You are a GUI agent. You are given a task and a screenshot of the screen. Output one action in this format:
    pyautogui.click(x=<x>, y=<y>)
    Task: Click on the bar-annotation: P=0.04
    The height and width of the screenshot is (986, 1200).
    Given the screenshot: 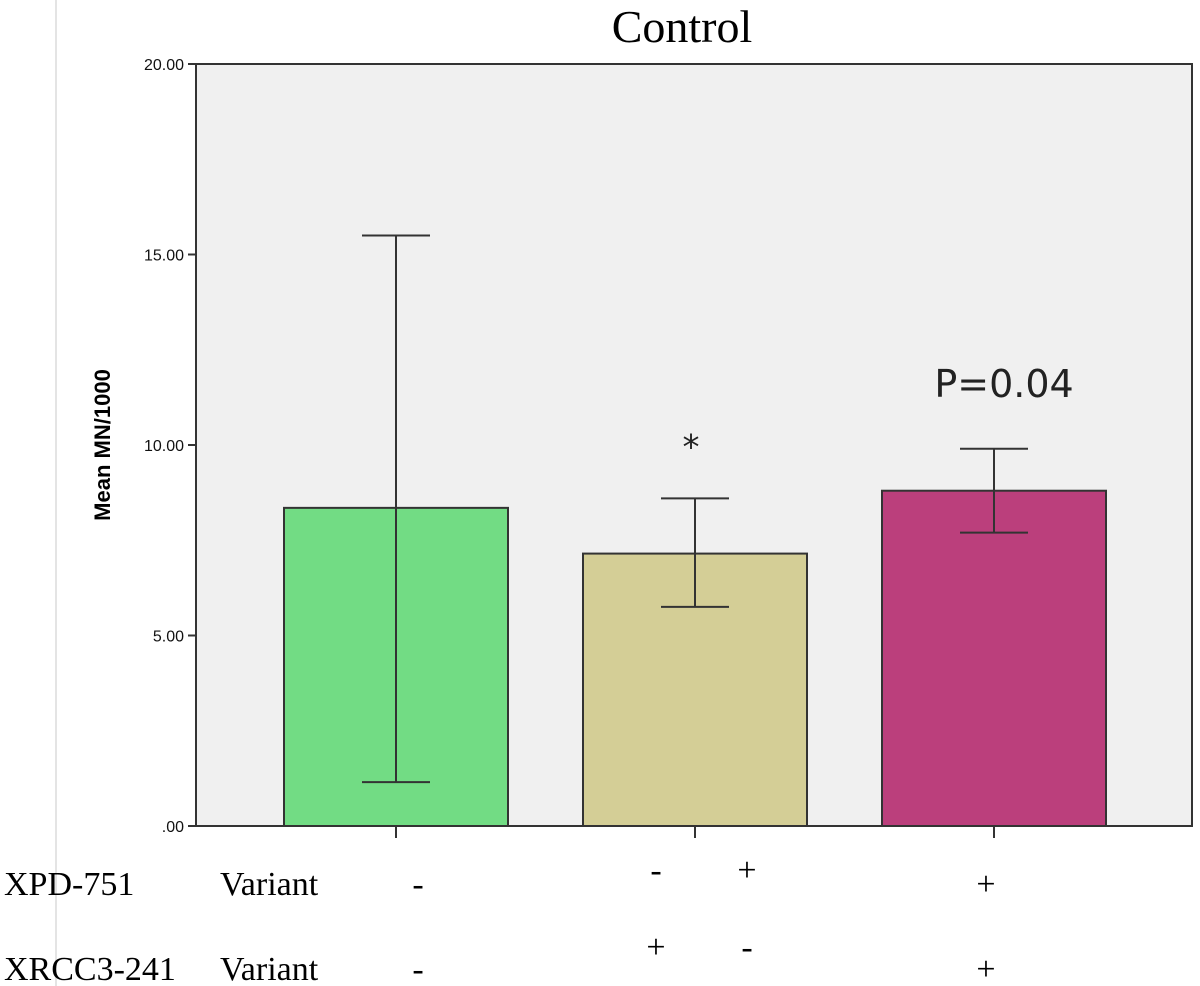 What is the action you would take?
    pyautogui.click(x=1003, y=384)
    